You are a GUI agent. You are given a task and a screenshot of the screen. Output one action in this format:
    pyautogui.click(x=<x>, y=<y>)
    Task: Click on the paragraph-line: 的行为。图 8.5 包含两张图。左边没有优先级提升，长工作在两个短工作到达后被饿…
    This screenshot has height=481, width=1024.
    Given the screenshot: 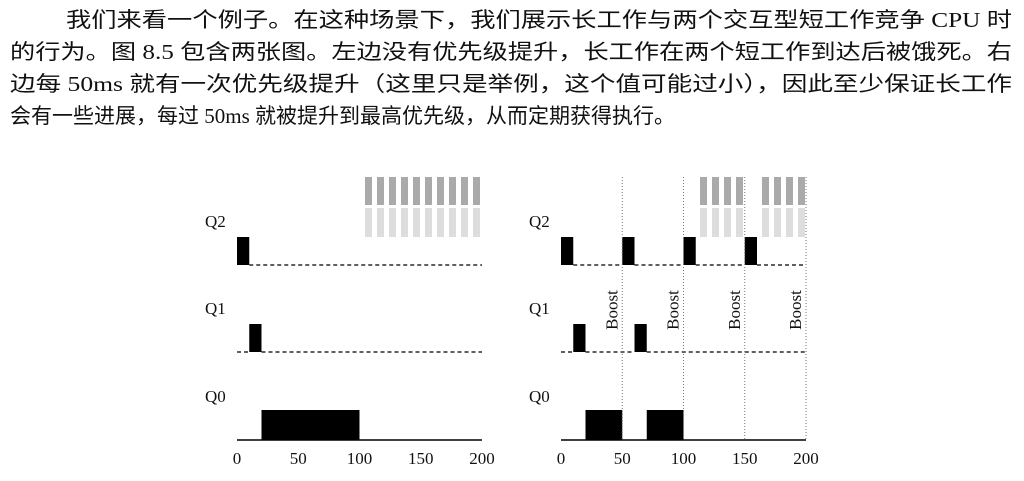 What is the action you would take?
    pyautogui.click(x=511, y=52)
    